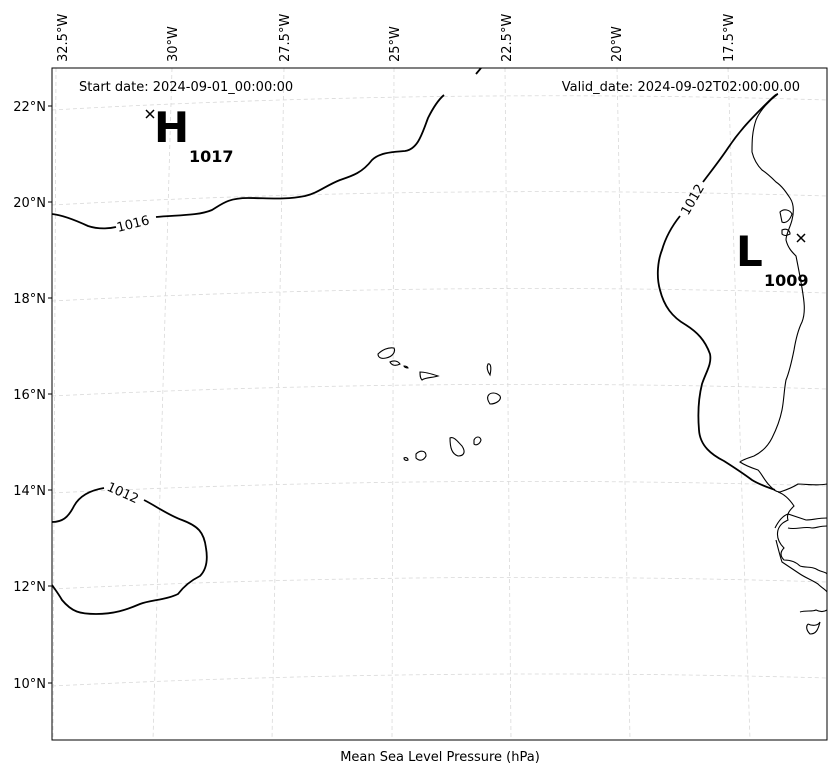  What do you see at coordinates (439, 583) in the screenshot?
I see `parallel-12n` at bounding box center [439, 583].